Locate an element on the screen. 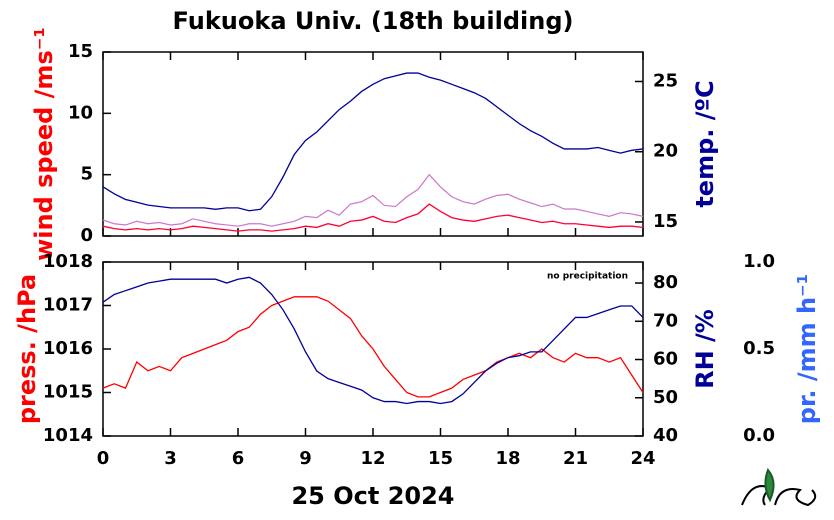  y3-tick-label: 0.0 is located at coordinates (759, 435).